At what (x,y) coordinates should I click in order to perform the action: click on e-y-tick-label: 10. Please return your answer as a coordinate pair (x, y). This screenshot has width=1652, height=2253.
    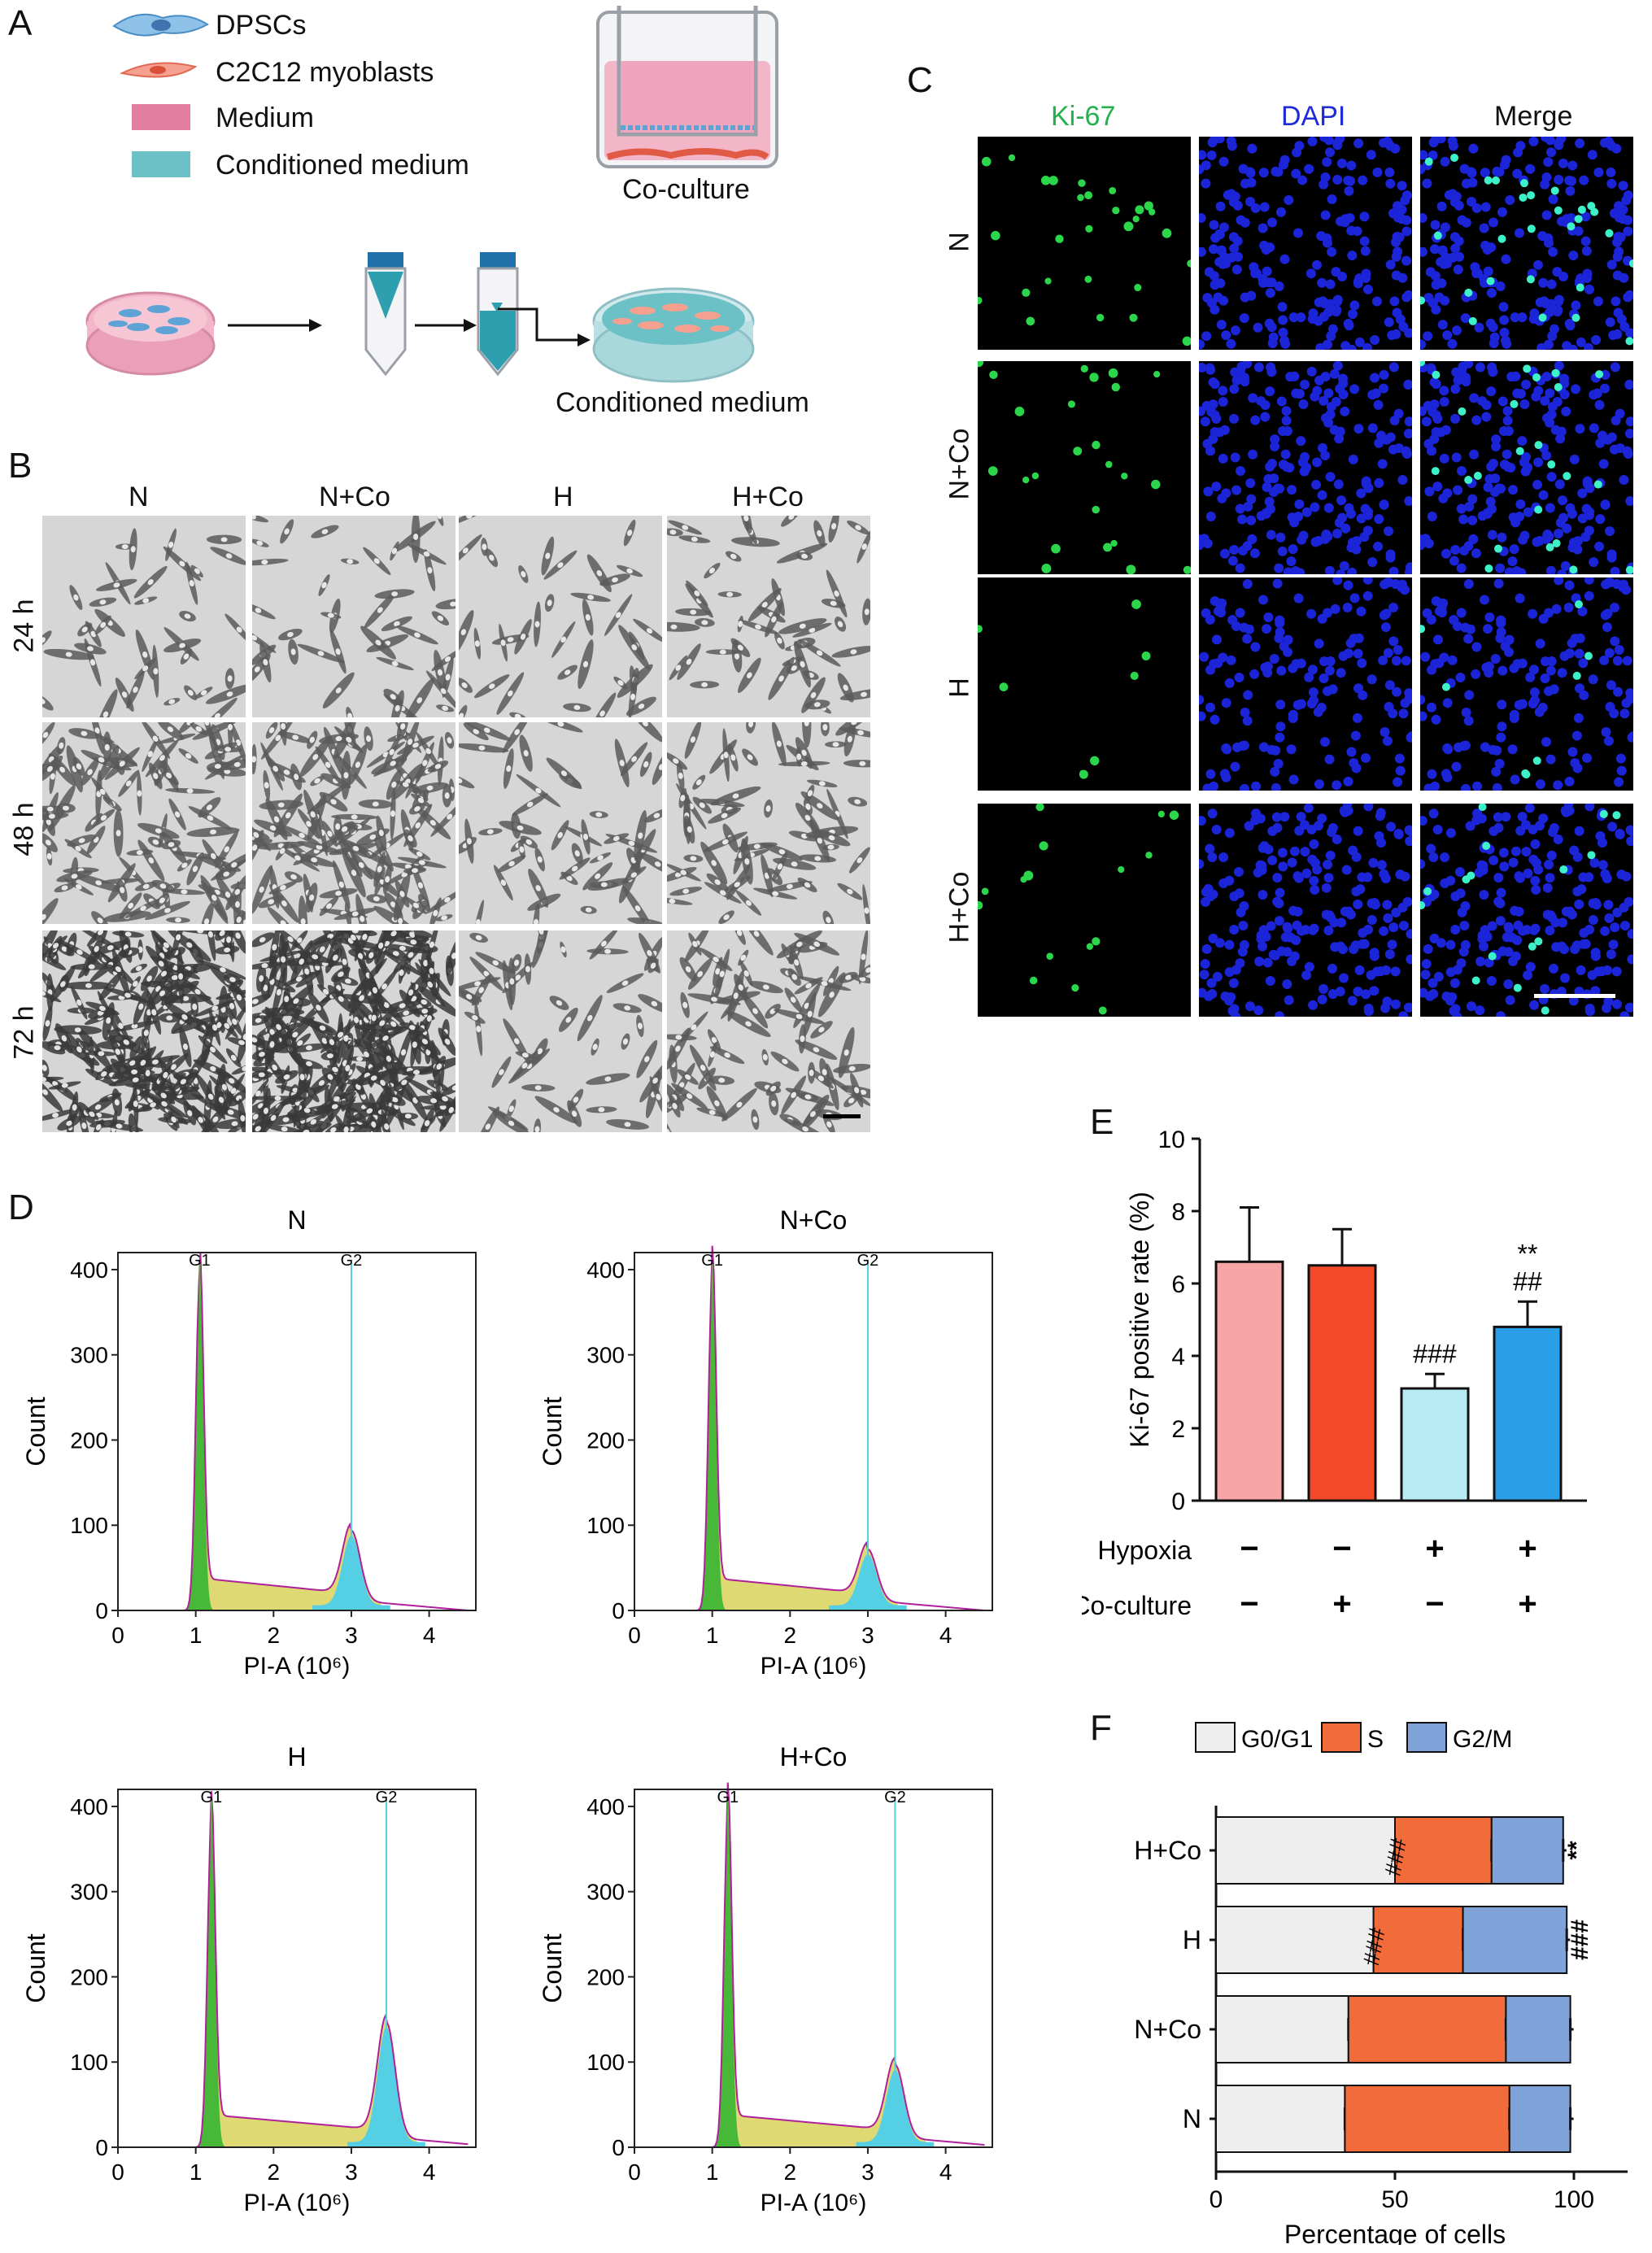
    Looking at the image, I should click on (1171, 1140).